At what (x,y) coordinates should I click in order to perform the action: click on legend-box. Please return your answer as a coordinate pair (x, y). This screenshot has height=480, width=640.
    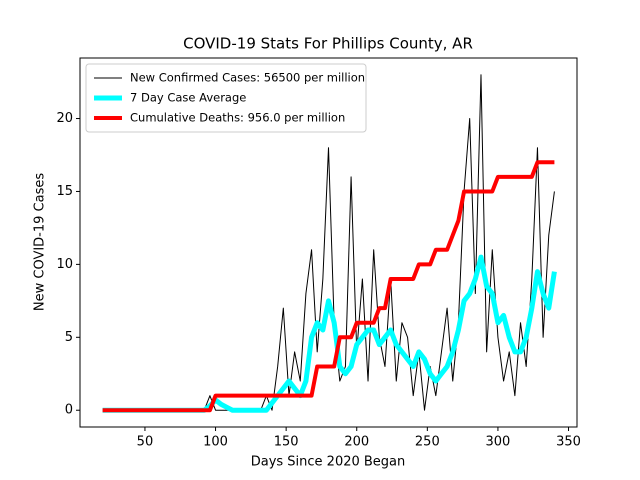
    Looking at the image, I should click on (226, 98).